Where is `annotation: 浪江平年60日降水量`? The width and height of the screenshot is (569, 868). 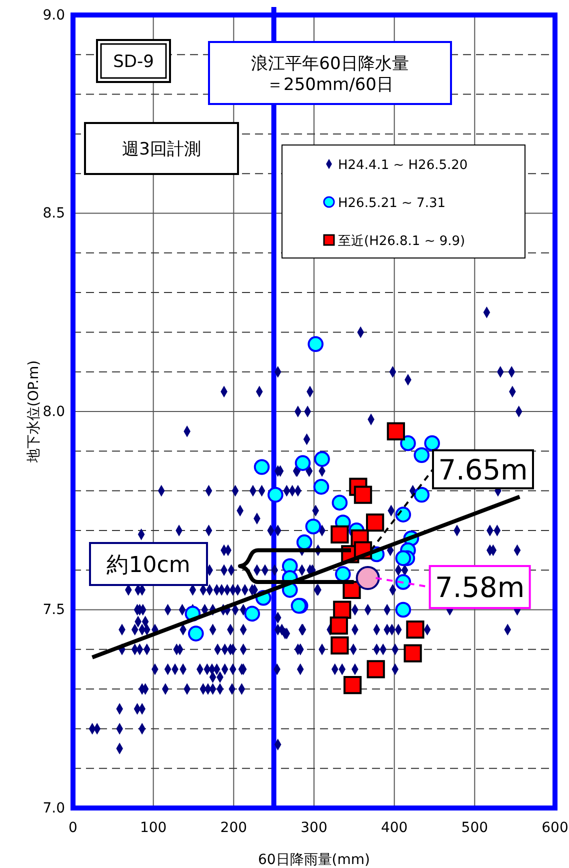
annotation: 浪江平年60日降水量 is located at coordinates (330, 64).